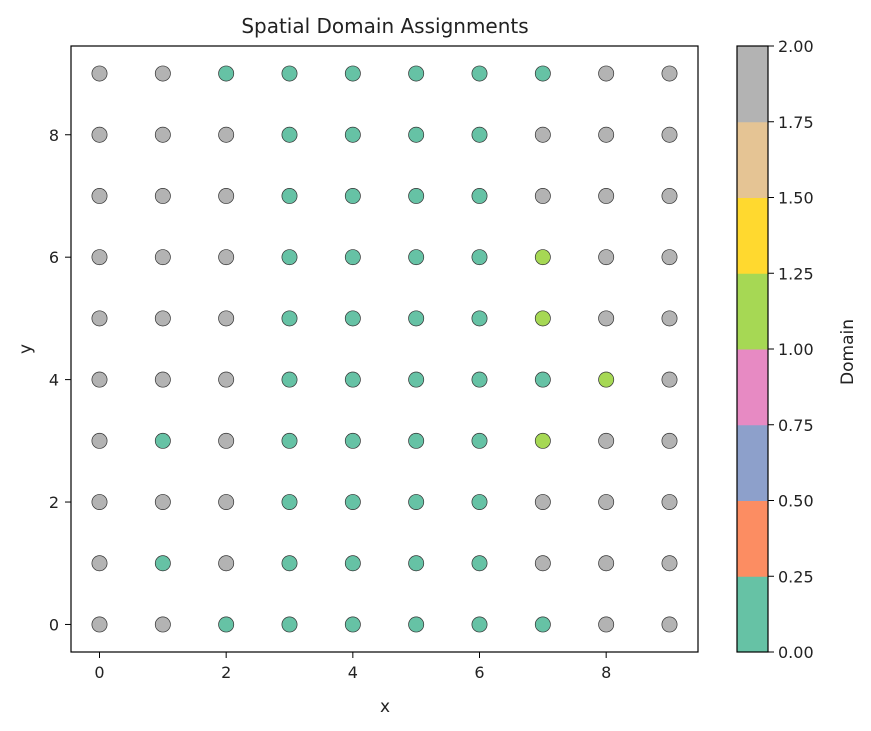 This screenshot has height=731, width=871. What do you see at coordinates (479, 672) in the screenshot?
I see `x-tick-label: 6` at bounding box center [479, 672].